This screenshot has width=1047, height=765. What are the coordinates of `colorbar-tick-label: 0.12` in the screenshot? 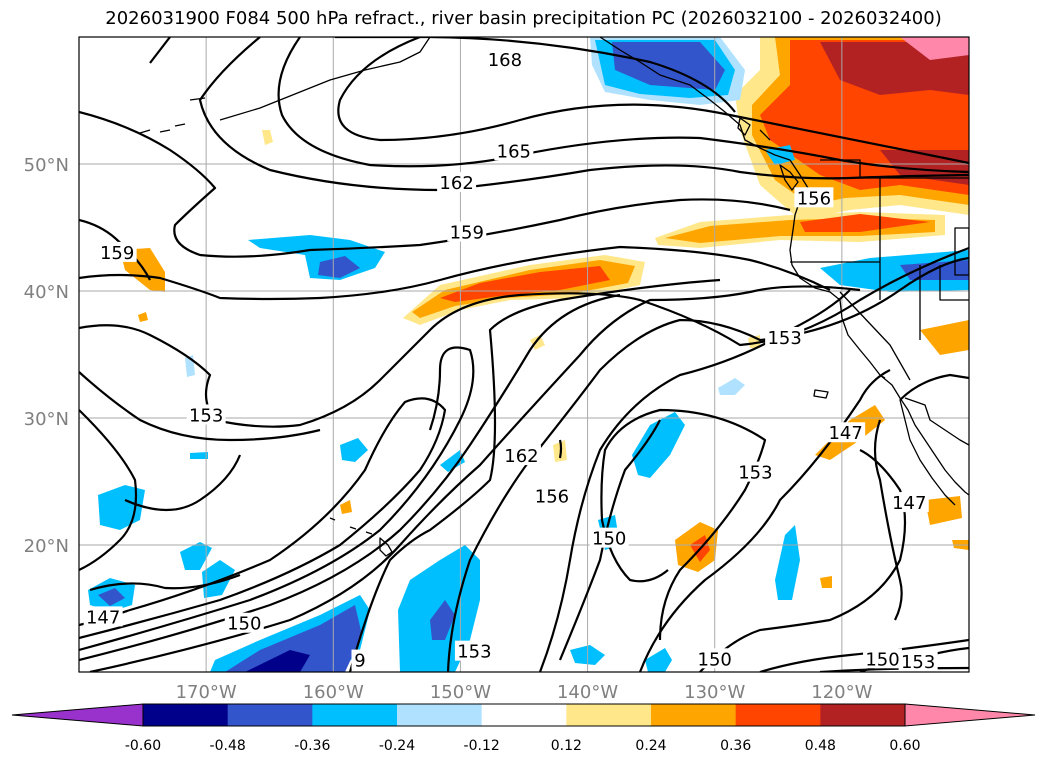 It's located at (566, 746).